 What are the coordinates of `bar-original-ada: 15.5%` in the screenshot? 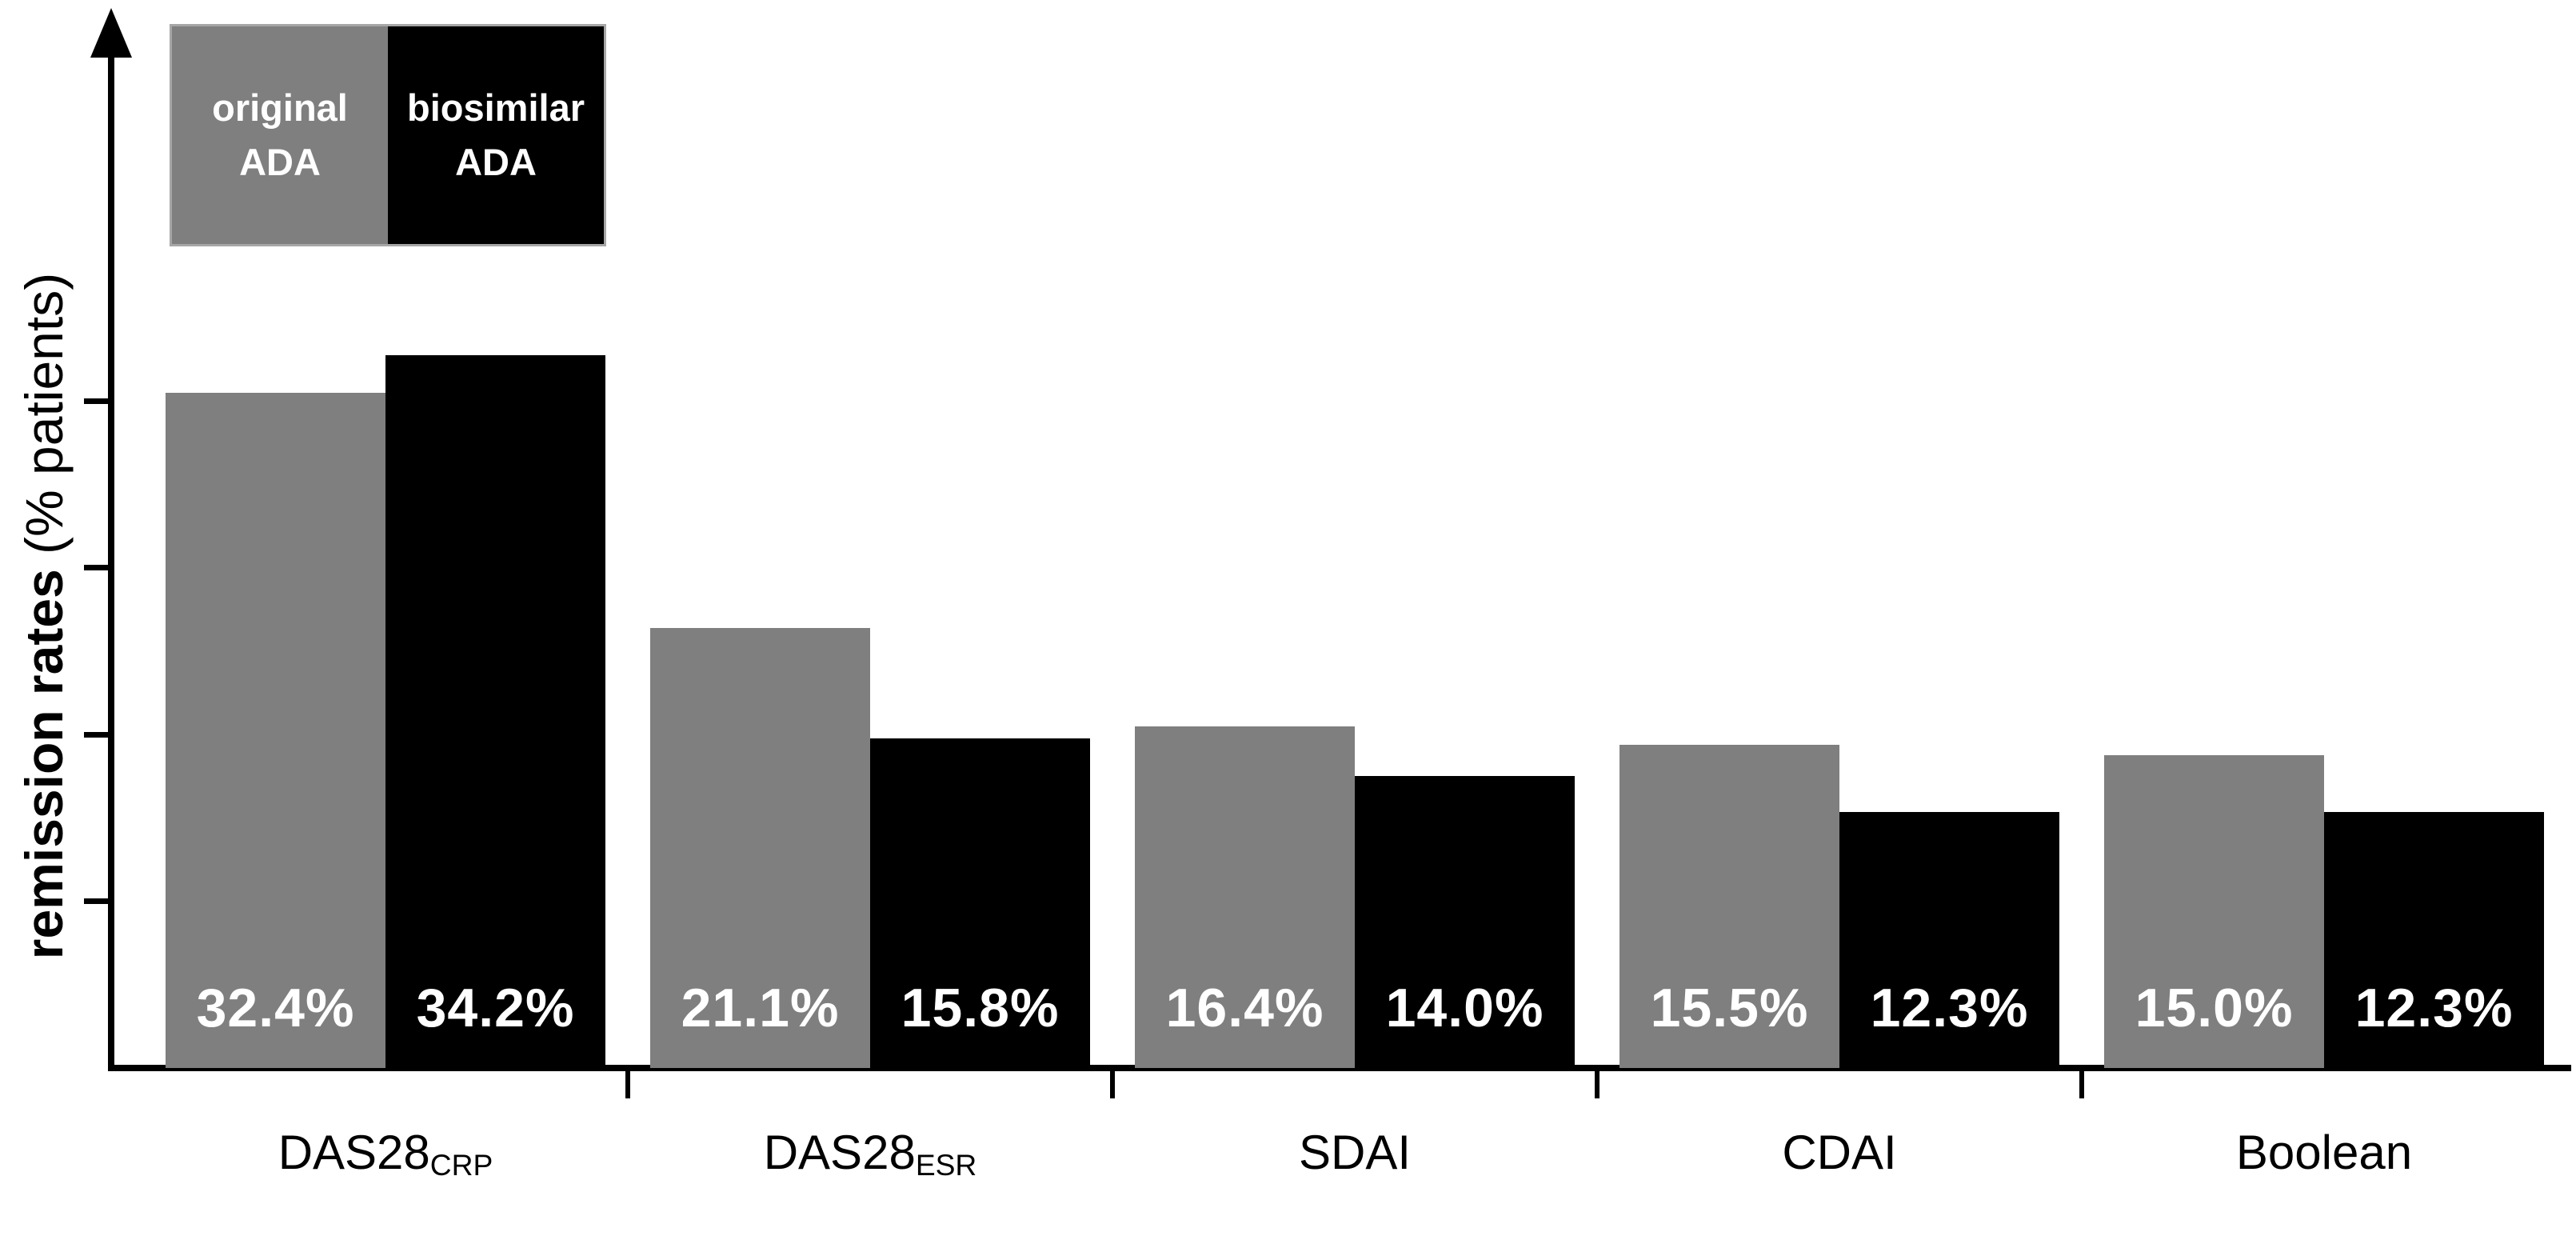 It's located at (1729, 906).